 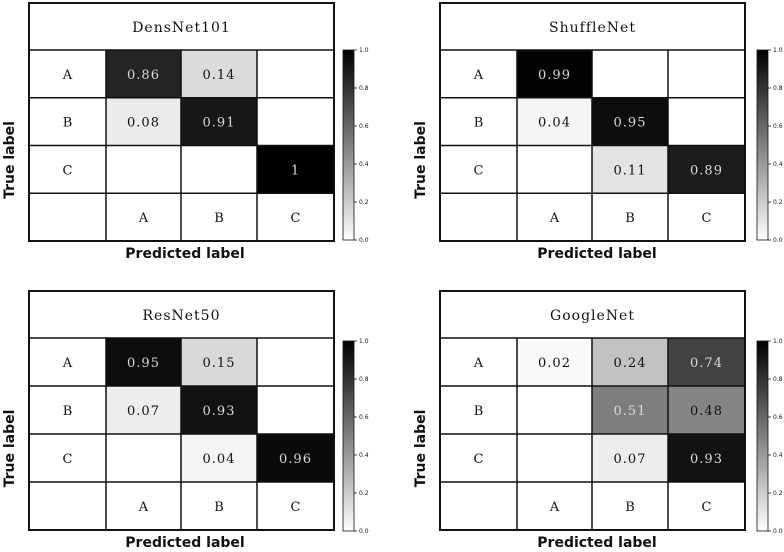 I want to click on cell-value-label: 0.89, so click(x=706, y=170).